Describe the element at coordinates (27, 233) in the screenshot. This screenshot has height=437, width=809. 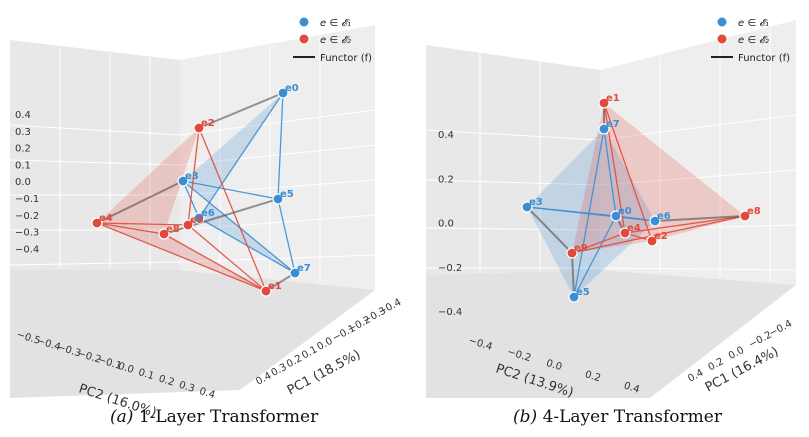
I see `z-tick-label: −0.3` at that location.